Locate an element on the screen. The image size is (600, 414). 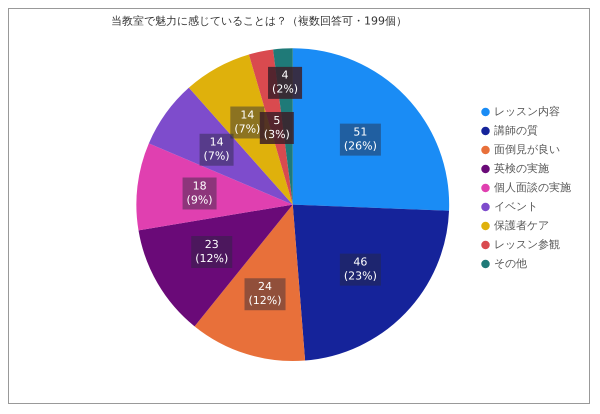
legend-label: レッスン内容 is located at coordinates (527, 111).